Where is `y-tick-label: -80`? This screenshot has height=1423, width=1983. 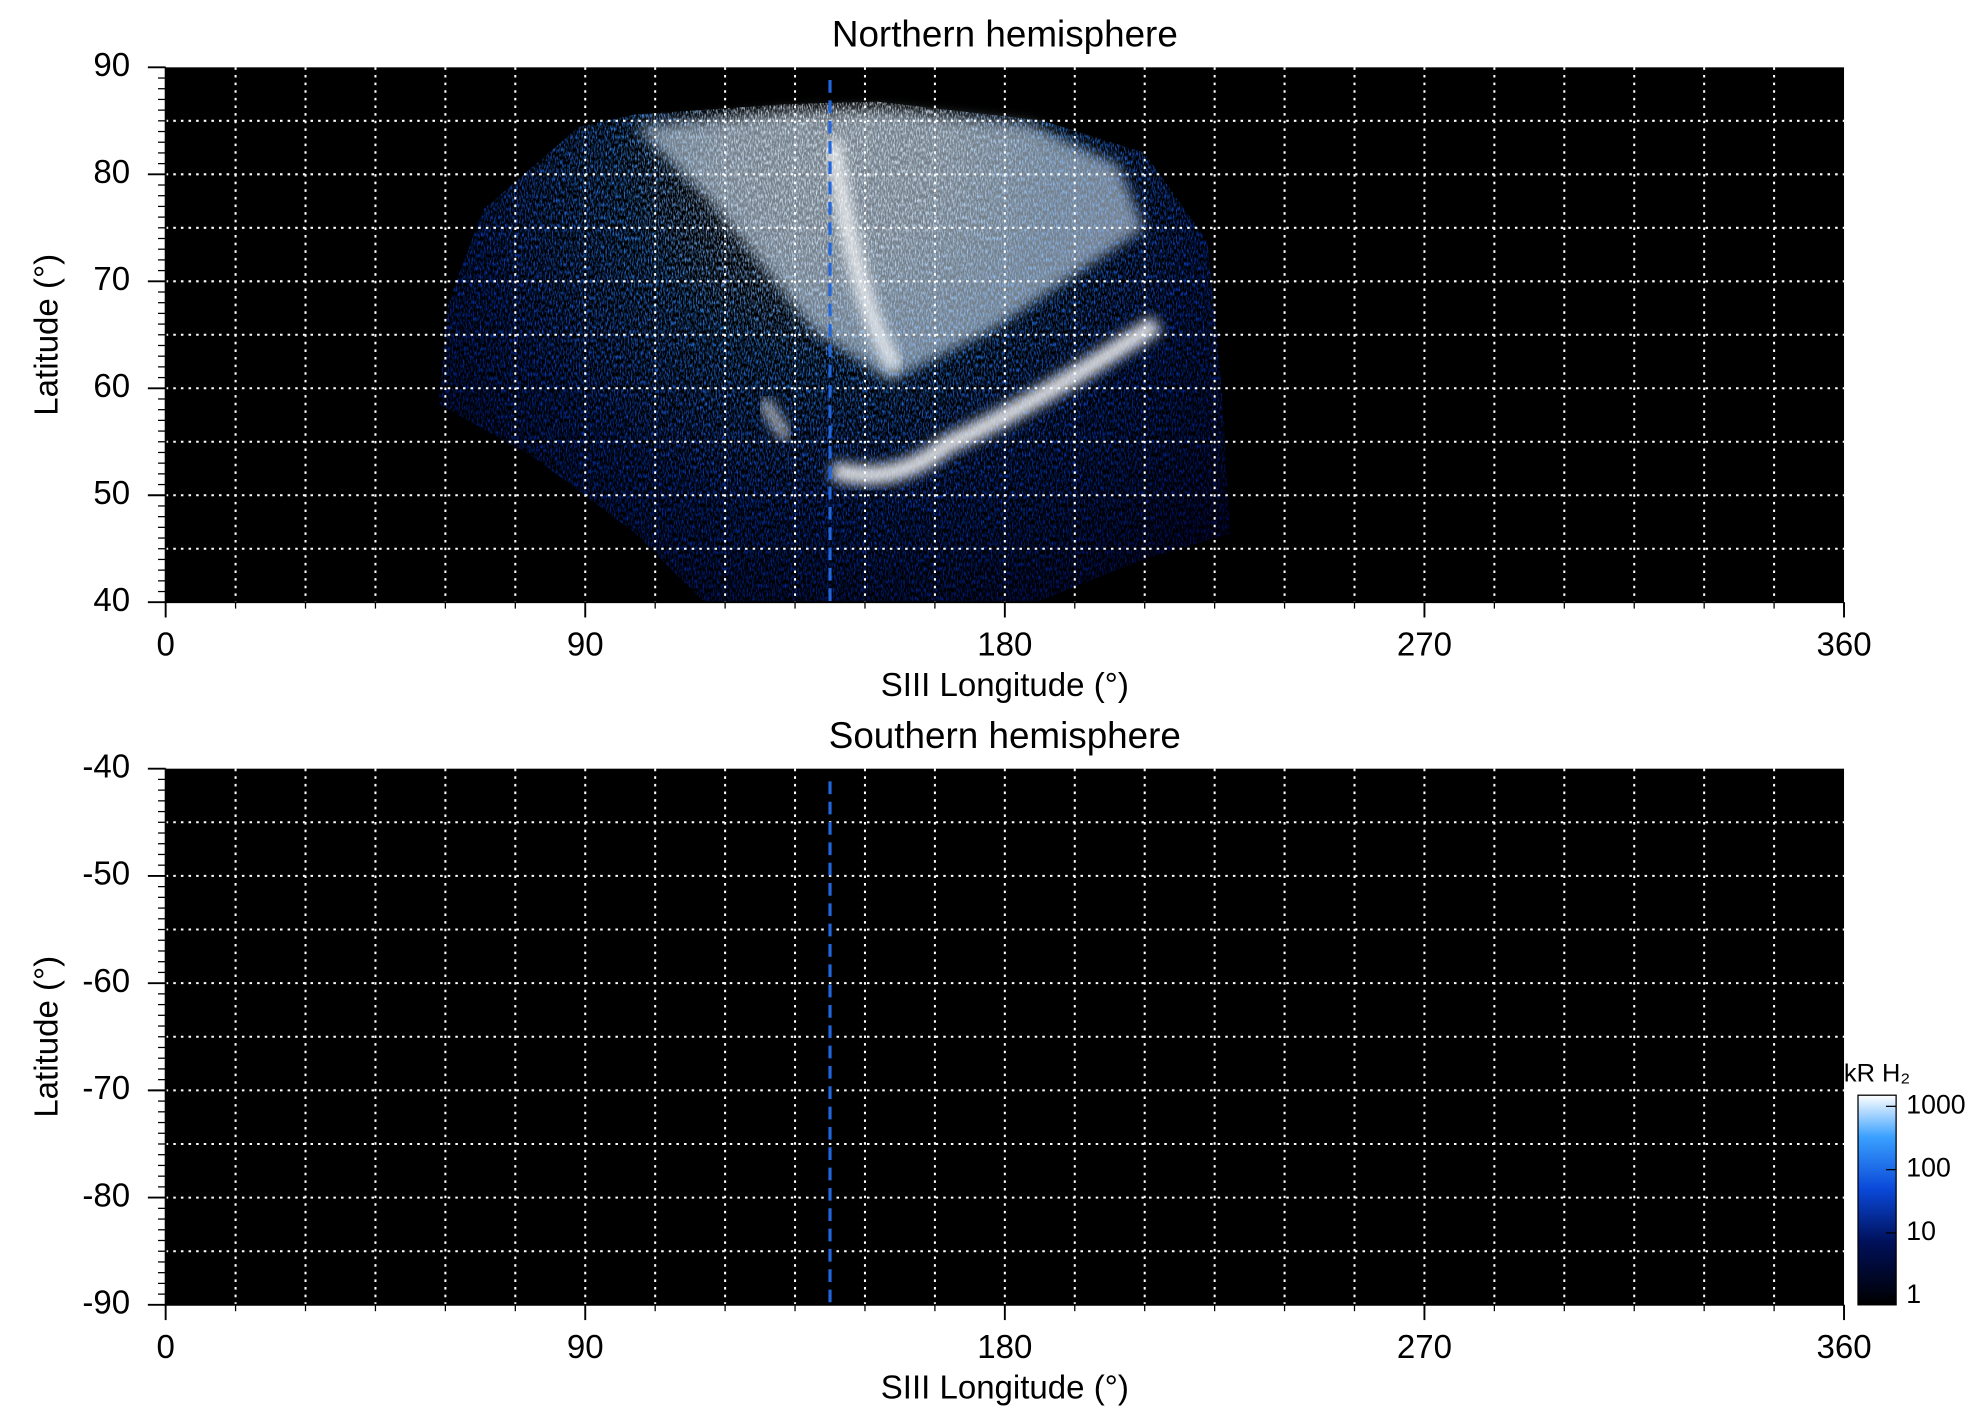 y-tick-label: -80 is located at coordinates (106, 1194).